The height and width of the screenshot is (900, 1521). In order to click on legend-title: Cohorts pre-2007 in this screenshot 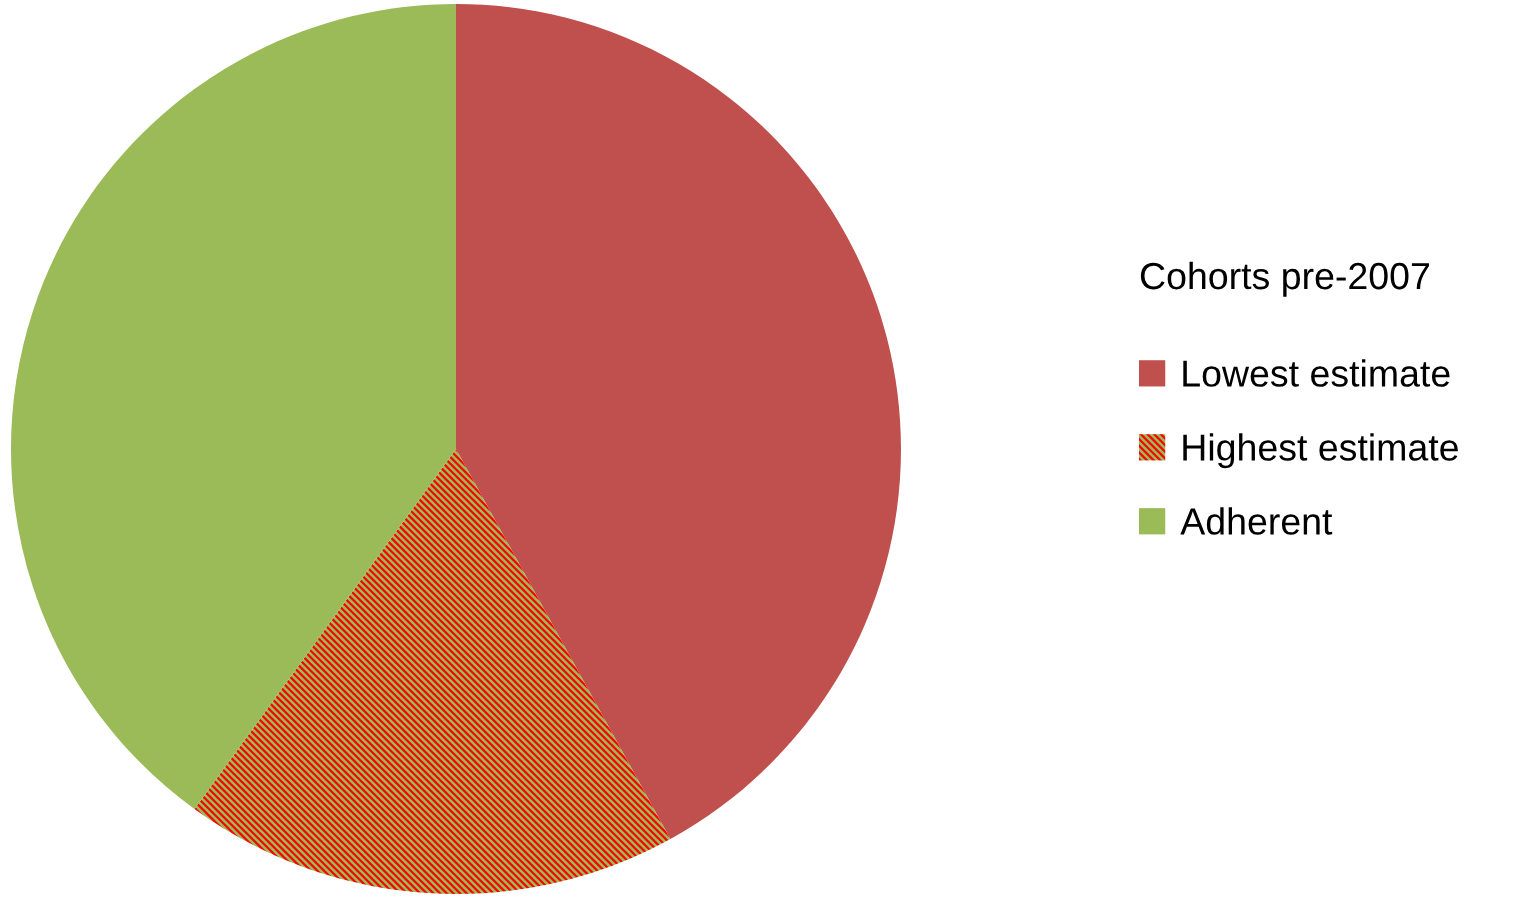, I will do `click(1284, 279)`.